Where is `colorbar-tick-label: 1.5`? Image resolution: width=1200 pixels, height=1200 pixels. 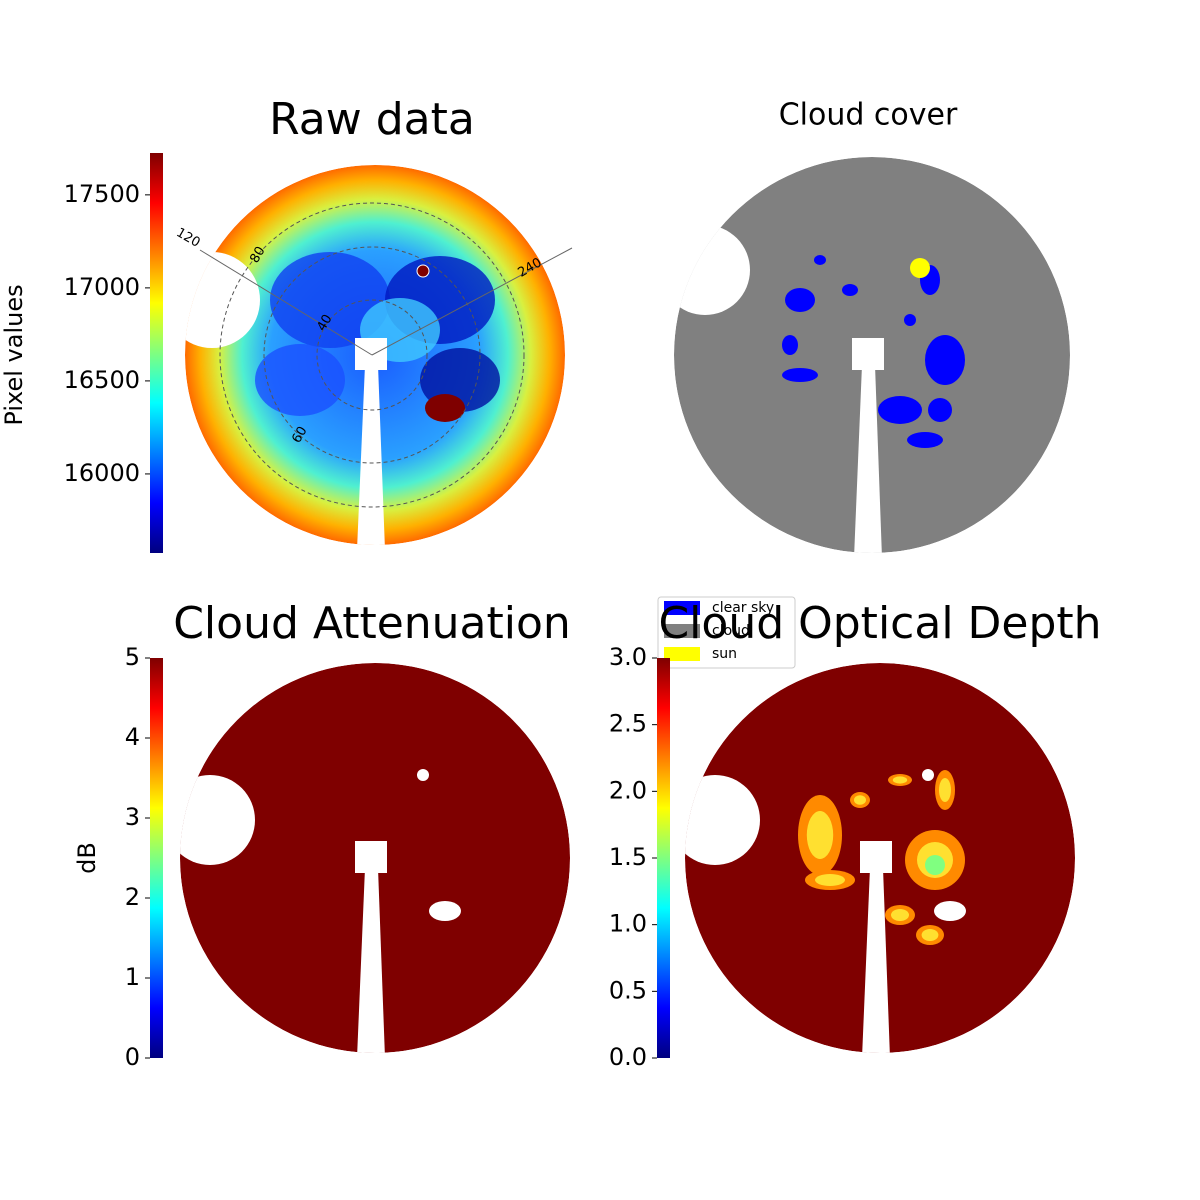
colorbar-tick-label: 1.5 is located at coordinates (628, 857).